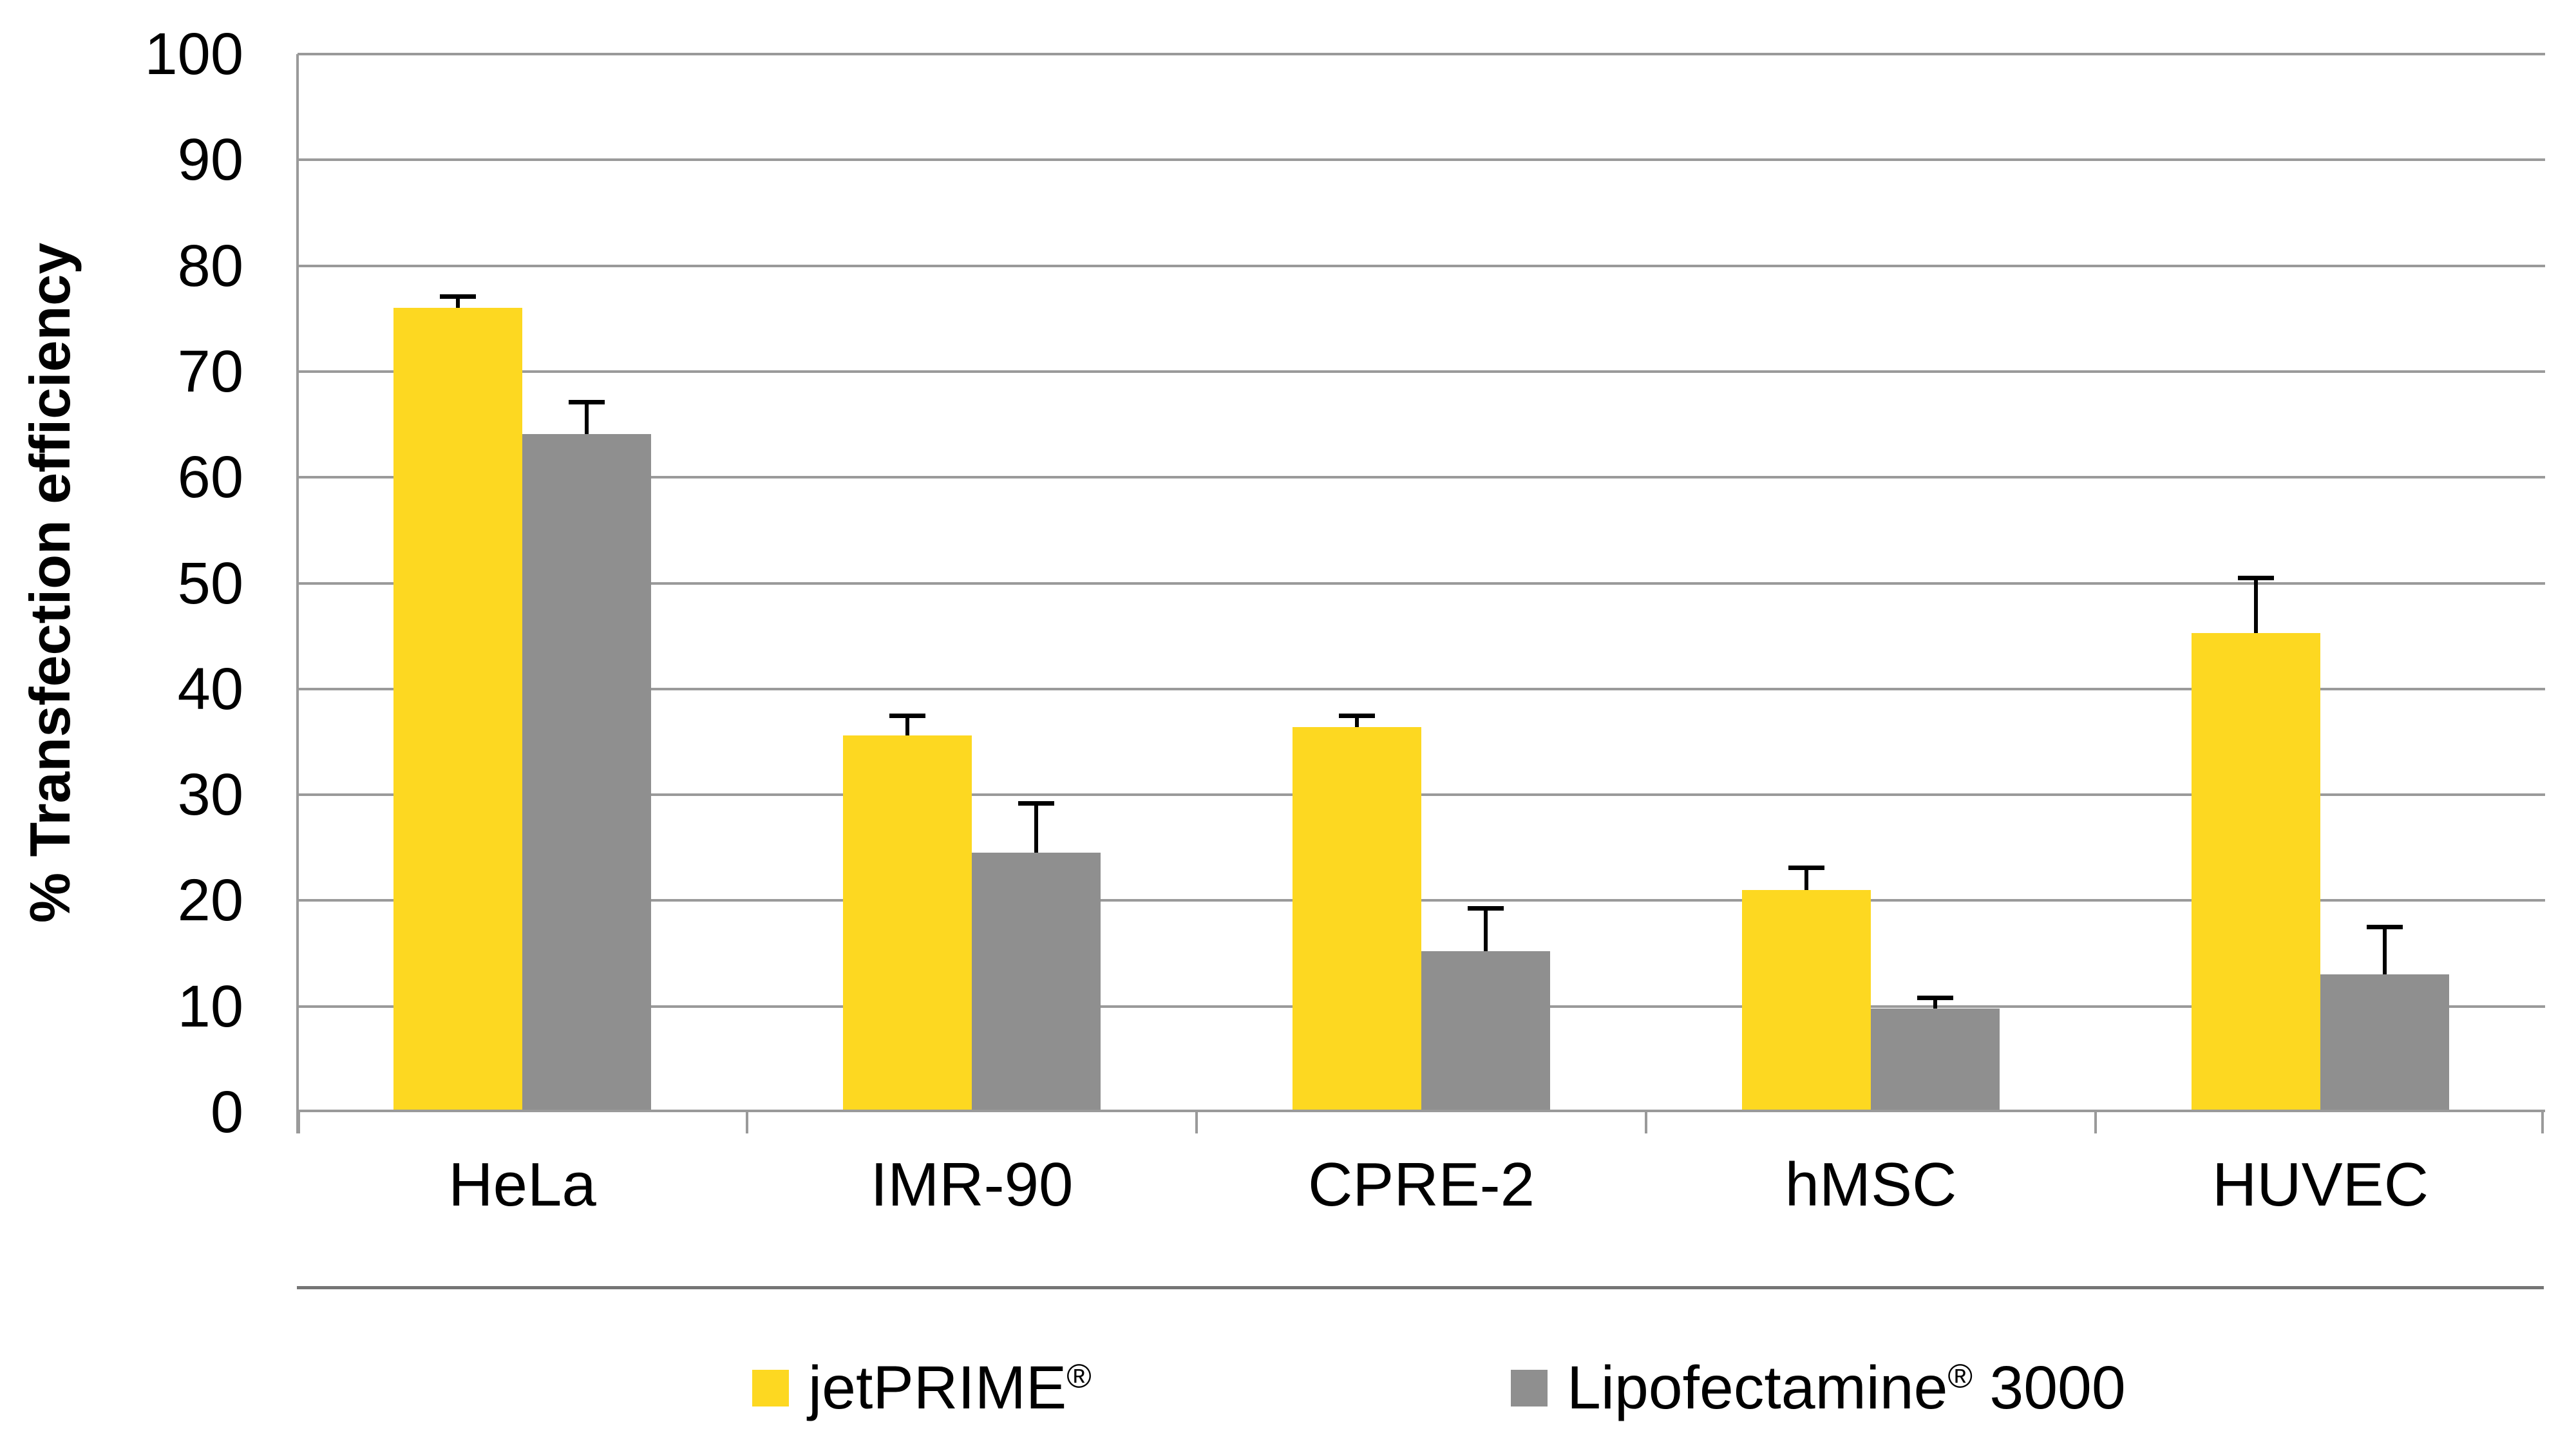  I want to click on y-axis-line, so click(297, 593).